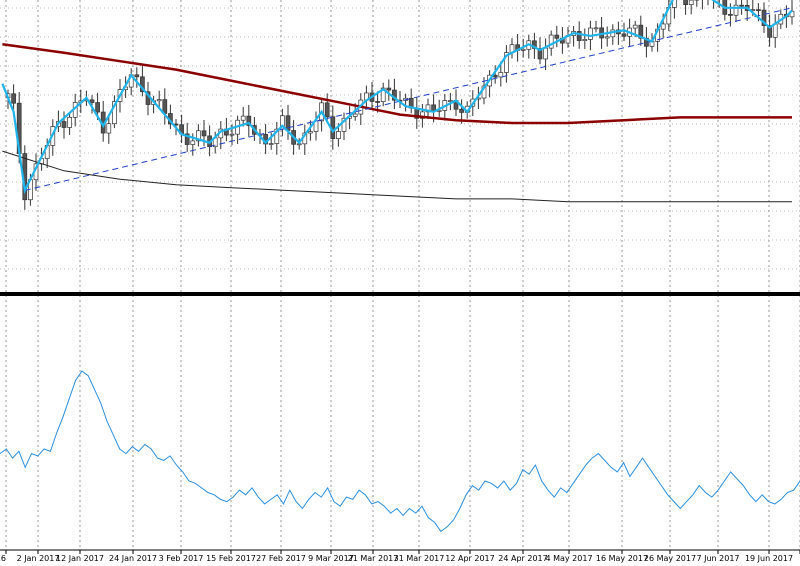  What do you see at coordinates (231, 558) in the screenshot?
I see `x-tick-label: 15 Feb 2017` at bounding box center [231, 558].